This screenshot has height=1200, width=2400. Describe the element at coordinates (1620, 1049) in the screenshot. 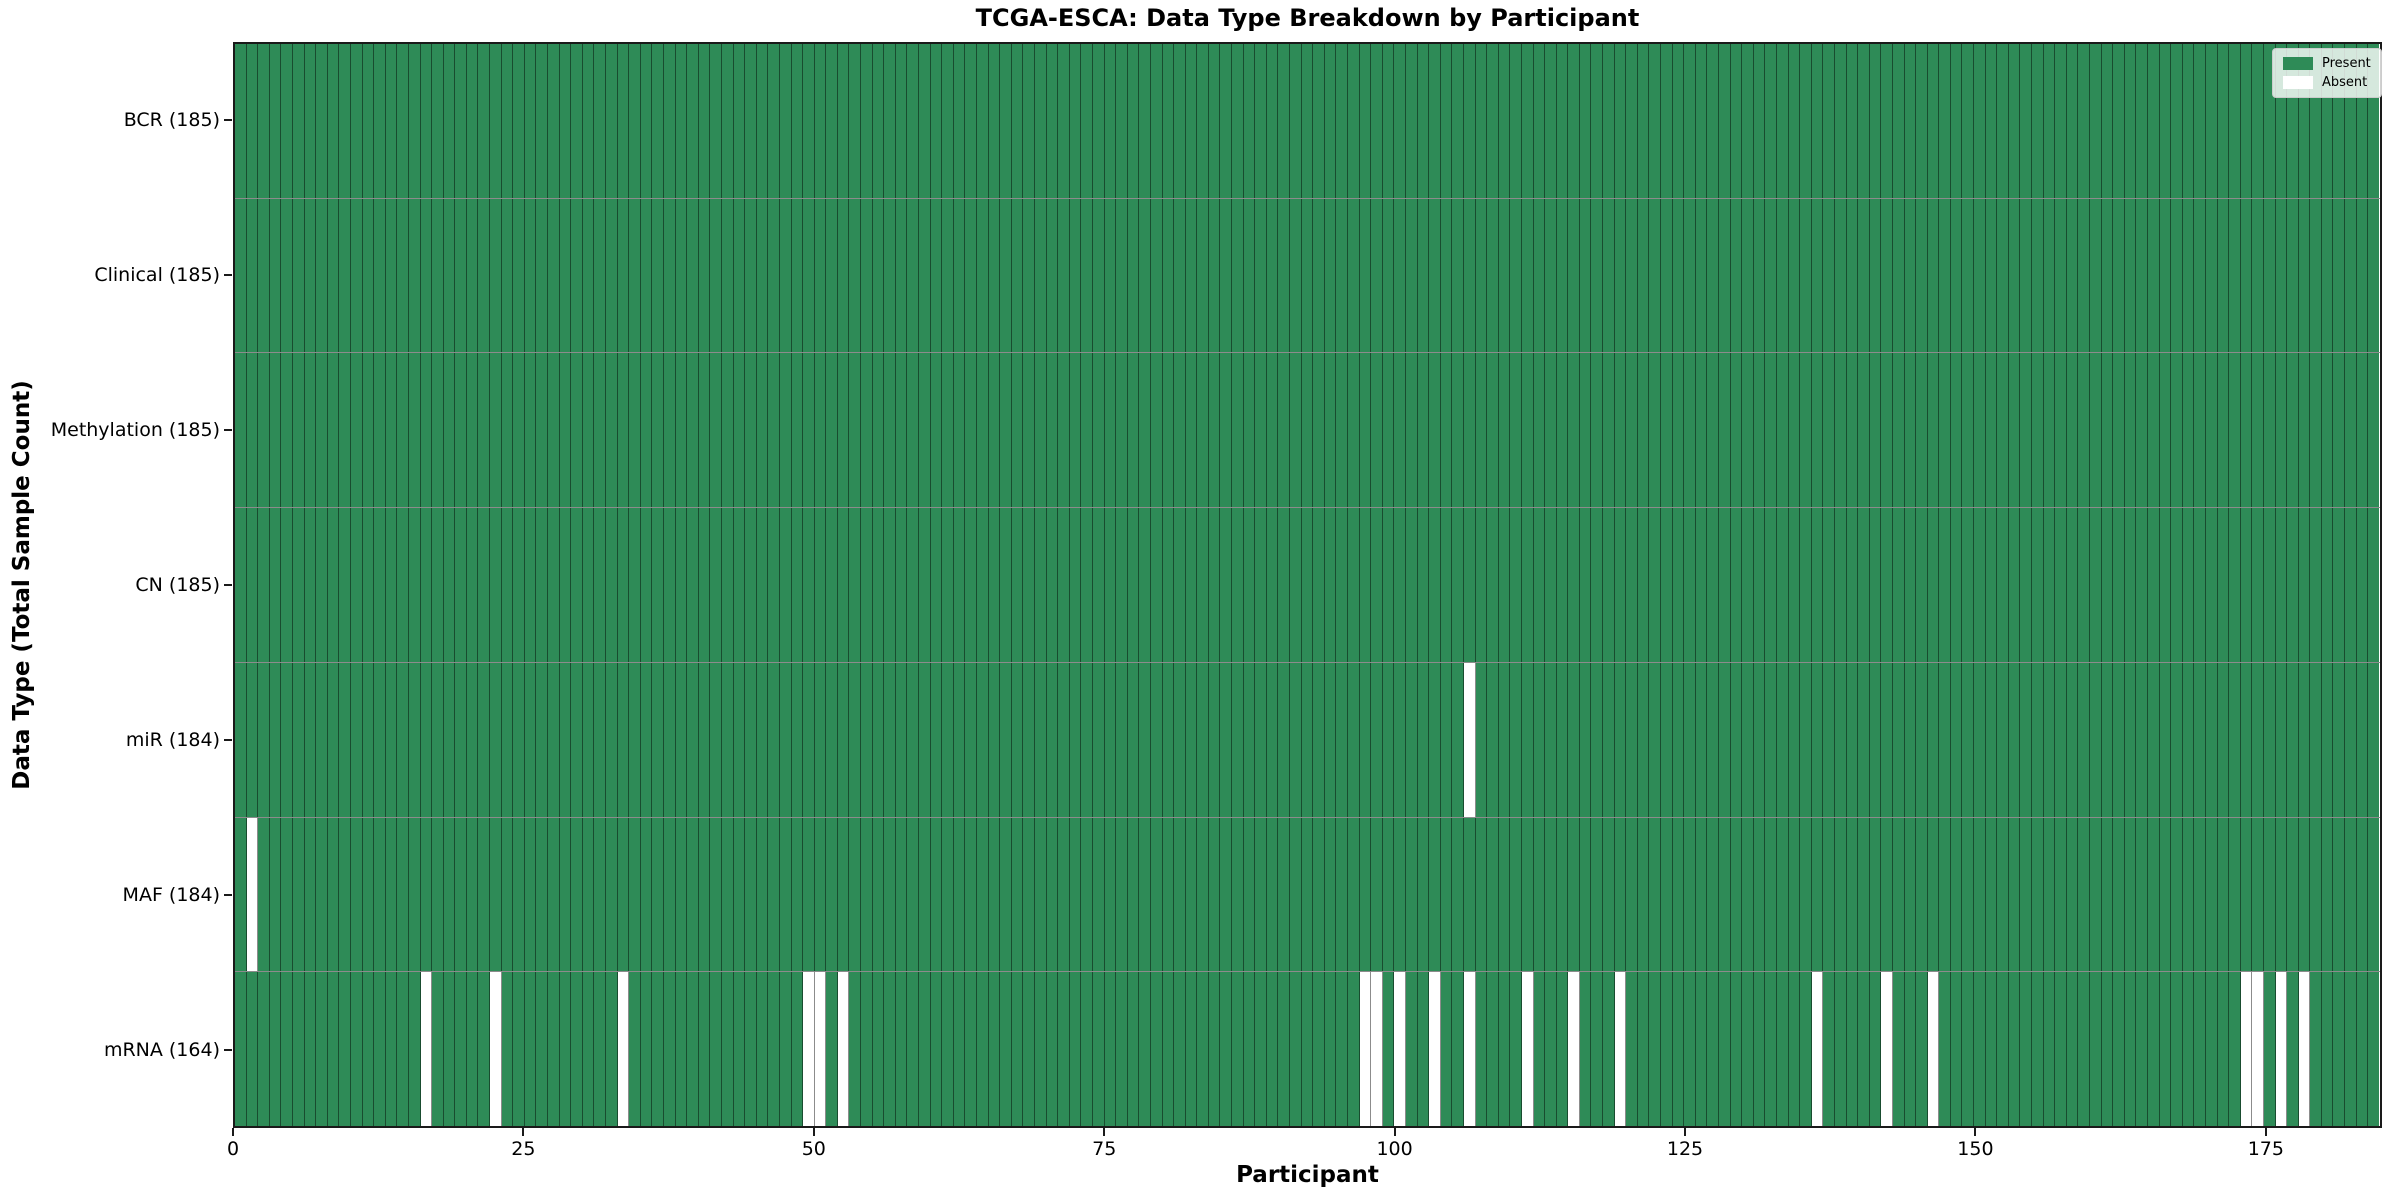

I see `absent-cell` at that location.